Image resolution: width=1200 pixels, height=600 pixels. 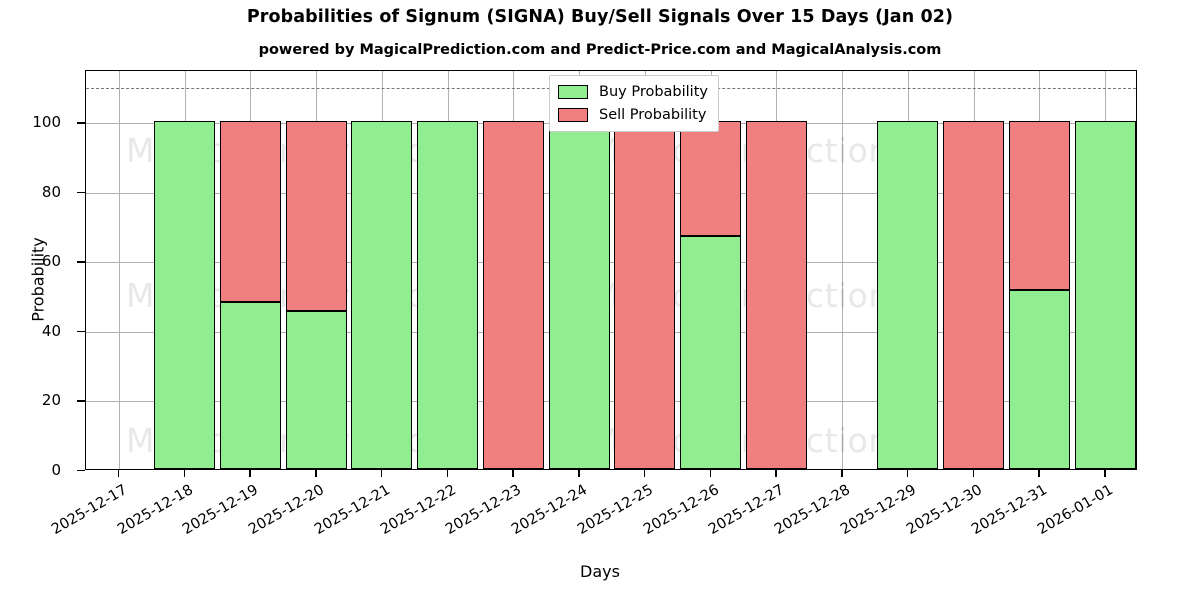 What do you see at coordinates (573, 92) in the screenshot?
I see `legend-swatch-buy` at bounding box center [573, 92].